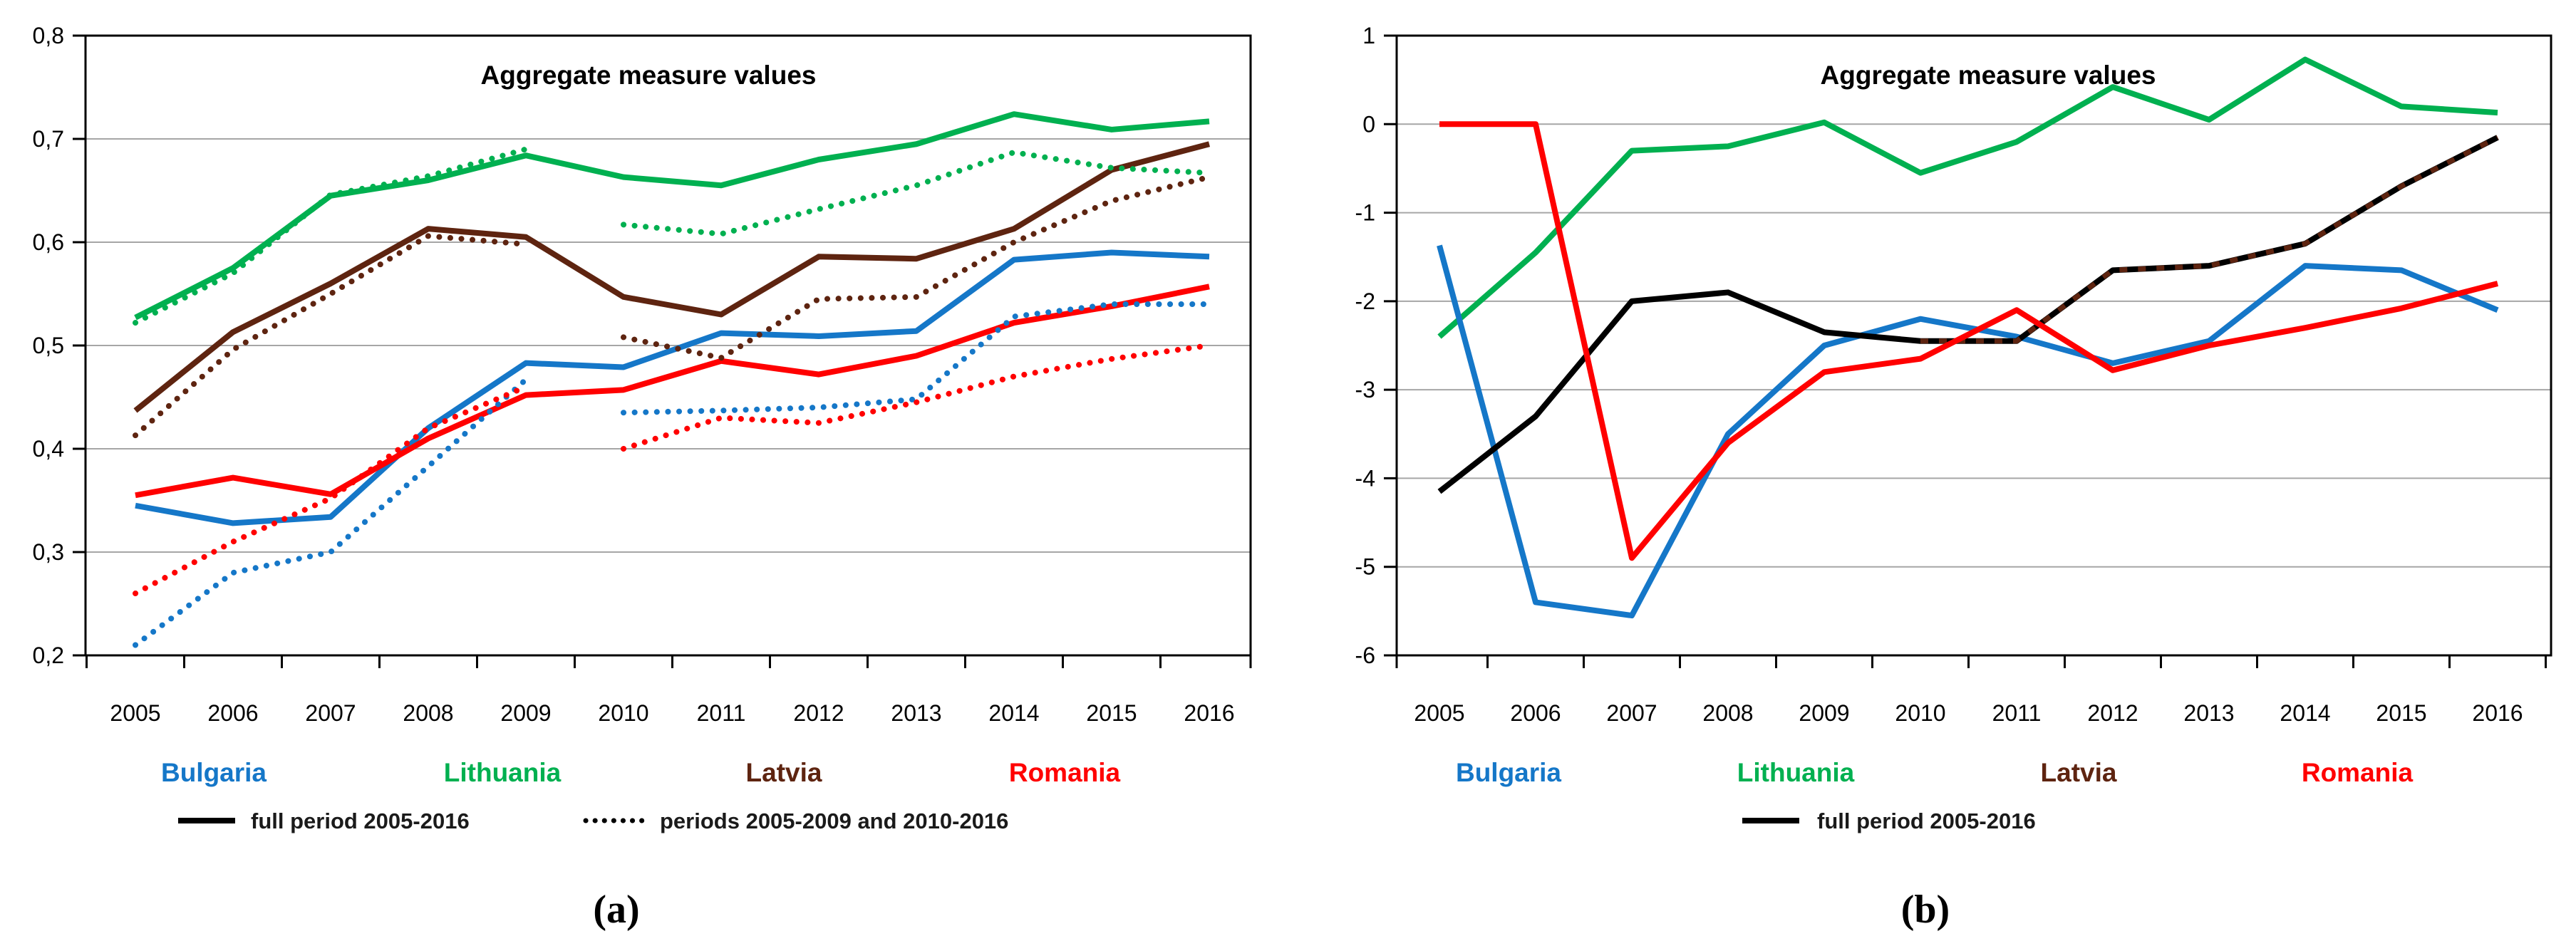  What do you see at coordinates (1365, 567) in the screenshot?
I see `y-tick-label: -5` at bounding box center [1365, 567].